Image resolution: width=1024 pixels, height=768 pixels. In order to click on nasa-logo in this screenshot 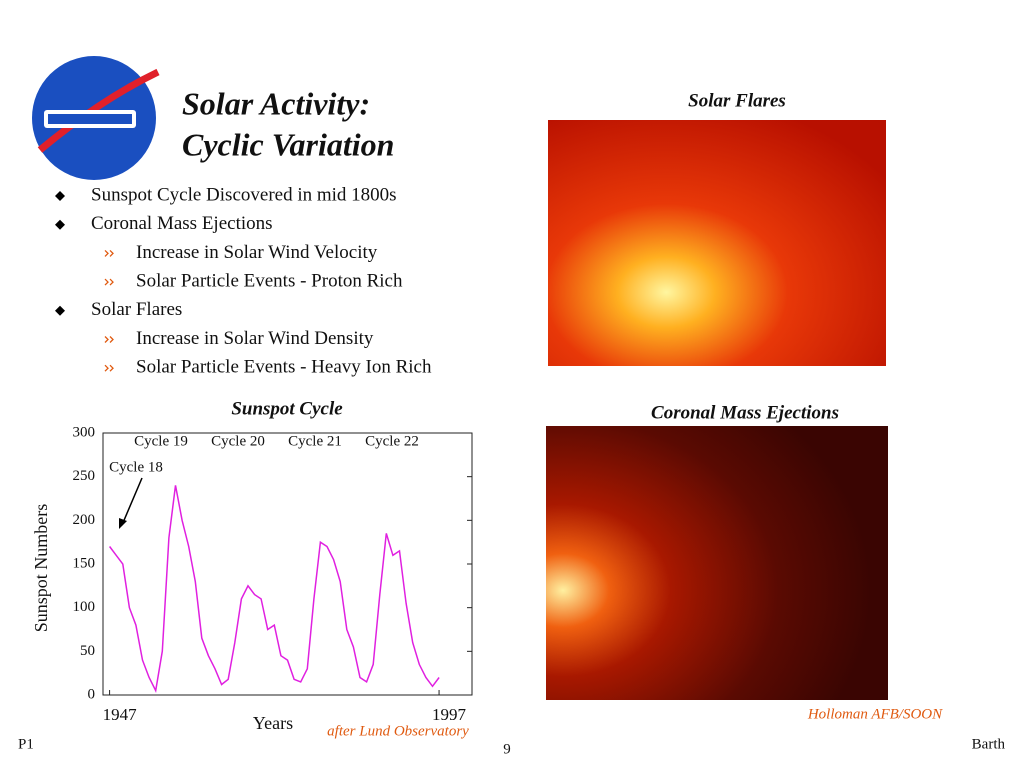, I will do `click(96, 118)`.